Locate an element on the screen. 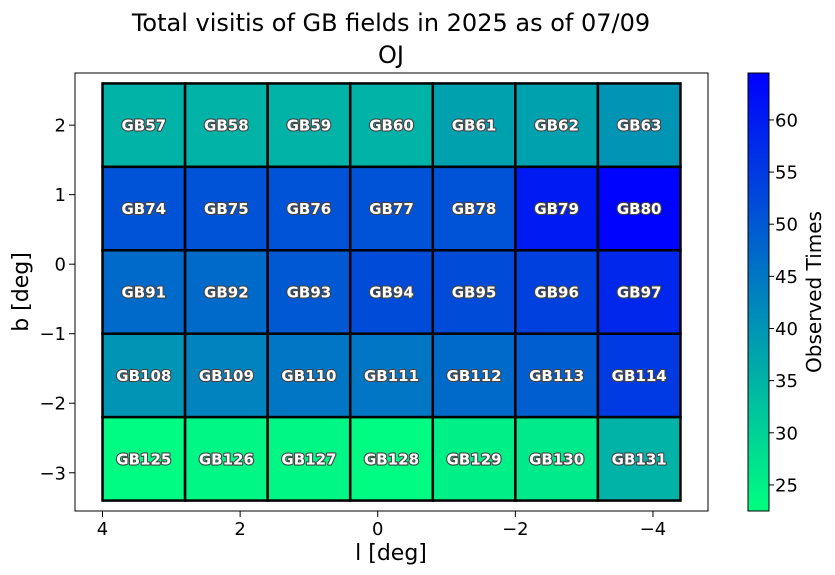 The width and height of the screenshot is (835, 575). y-axis-label: b [deg] is located at coordinates (21, 292).